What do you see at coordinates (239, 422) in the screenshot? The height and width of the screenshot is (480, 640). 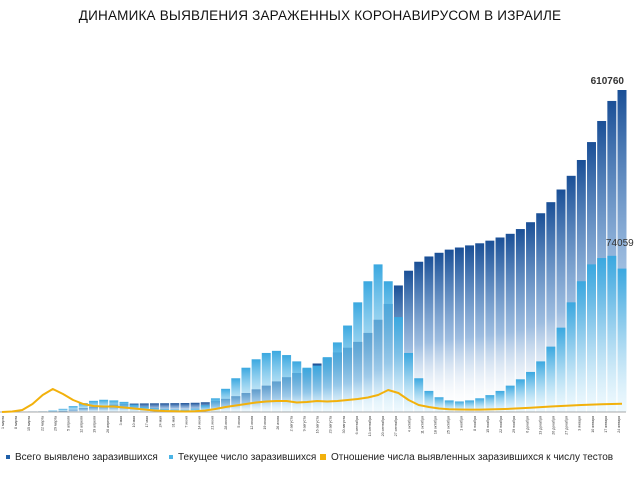 I see `x-tick-label: 5 июля` at bounding box center [239, 422].